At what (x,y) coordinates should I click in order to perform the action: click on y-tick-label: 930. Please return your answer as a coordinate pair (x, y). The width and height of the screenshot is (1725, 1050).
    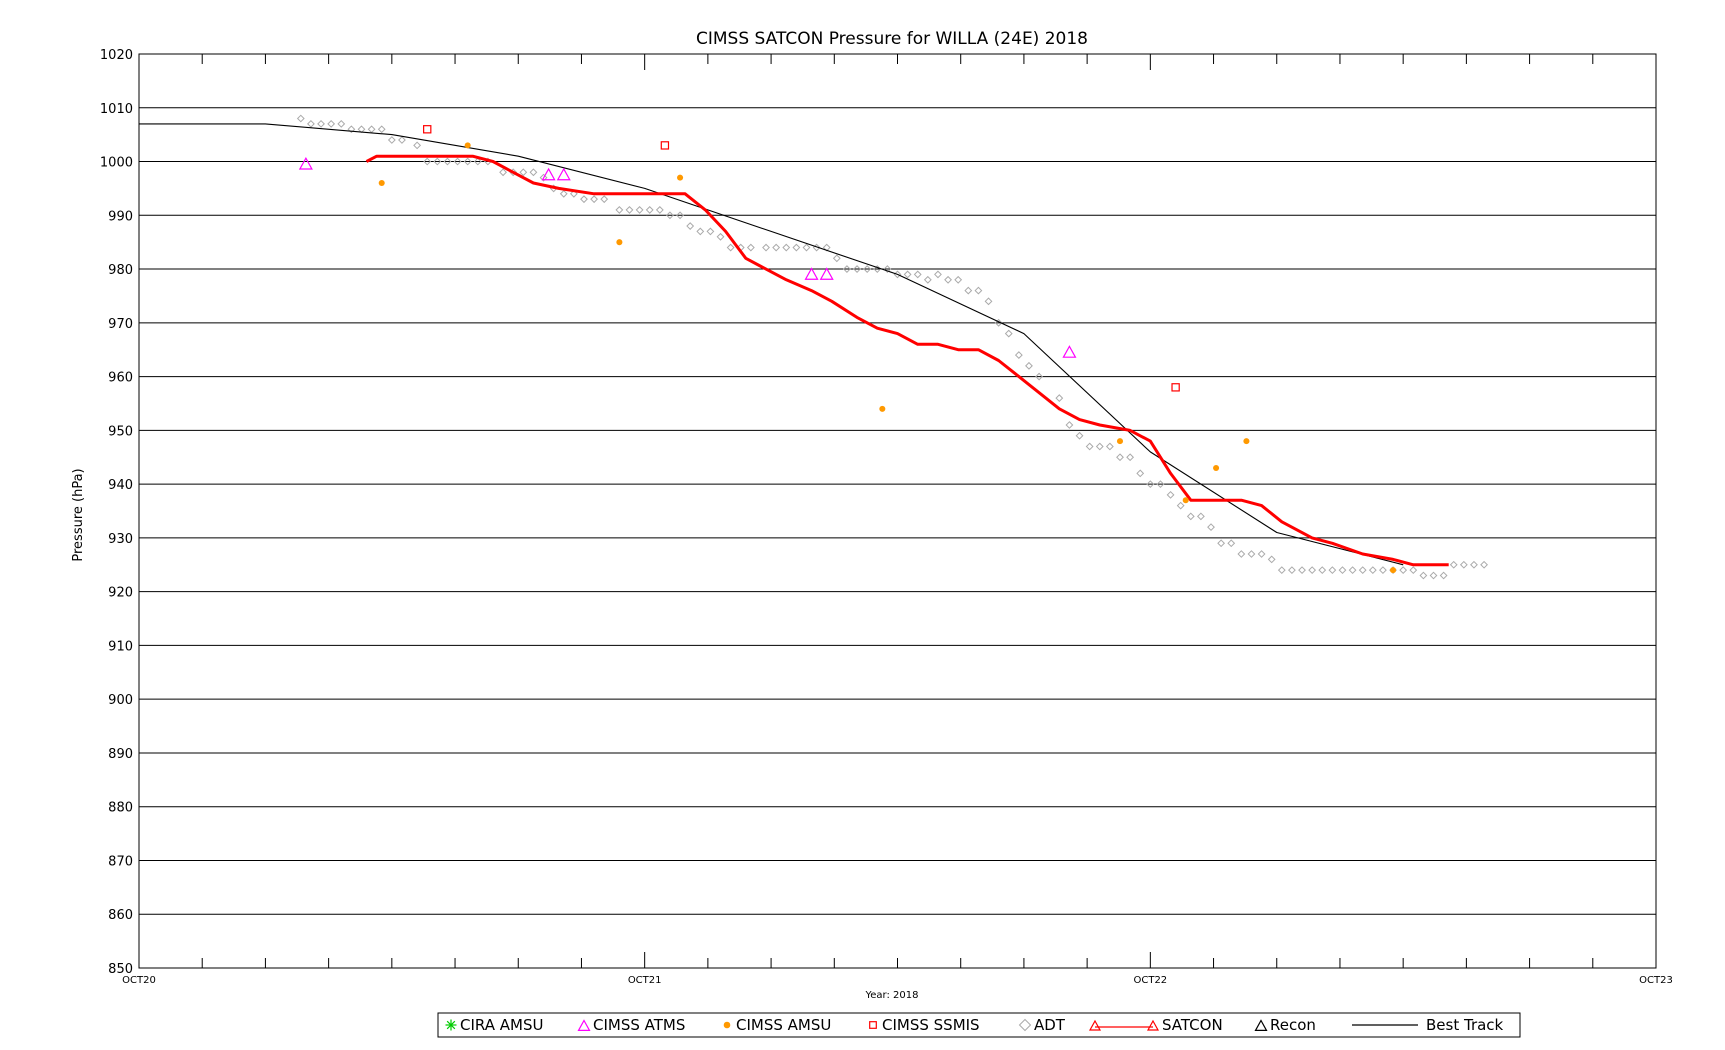
    Looking at the image, I should click on (120, 539).